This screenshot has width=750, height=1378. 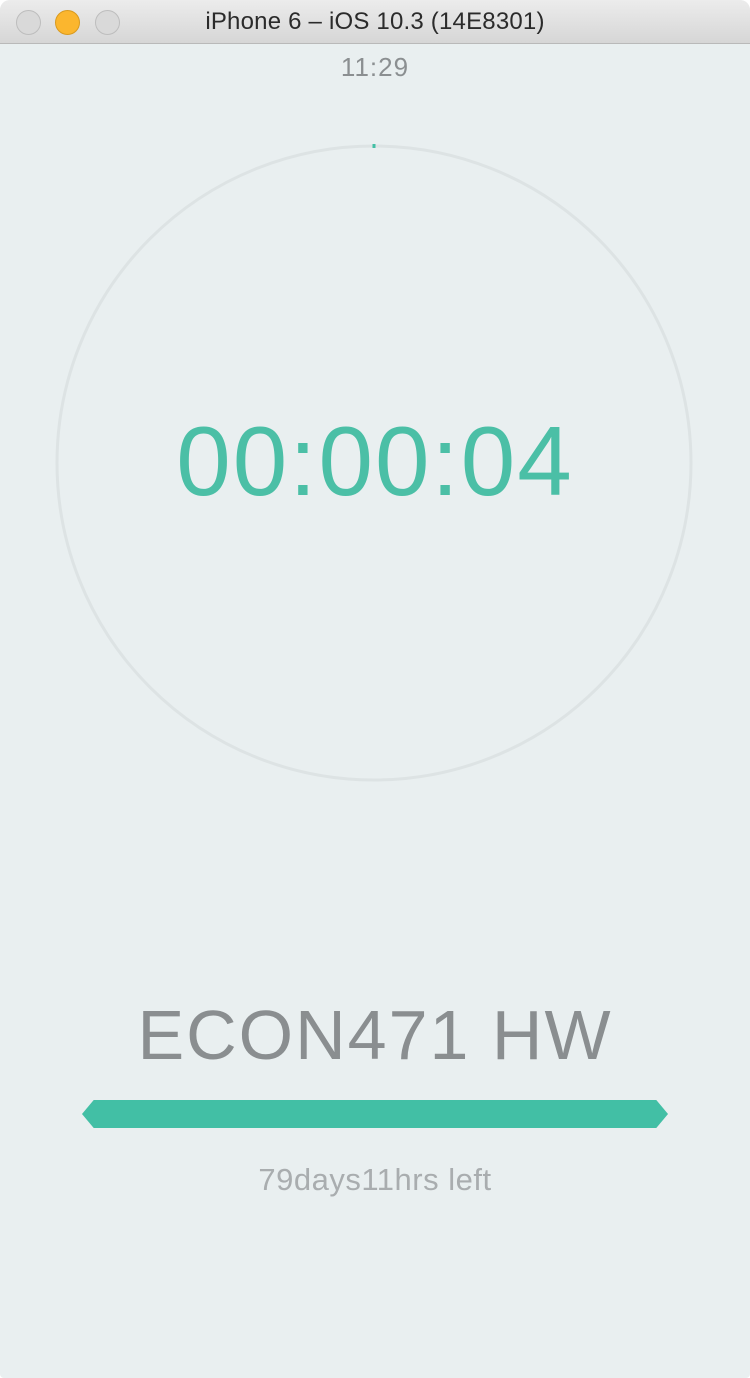 I want to click on task-progress-bar, so click(x=375, y=1114).